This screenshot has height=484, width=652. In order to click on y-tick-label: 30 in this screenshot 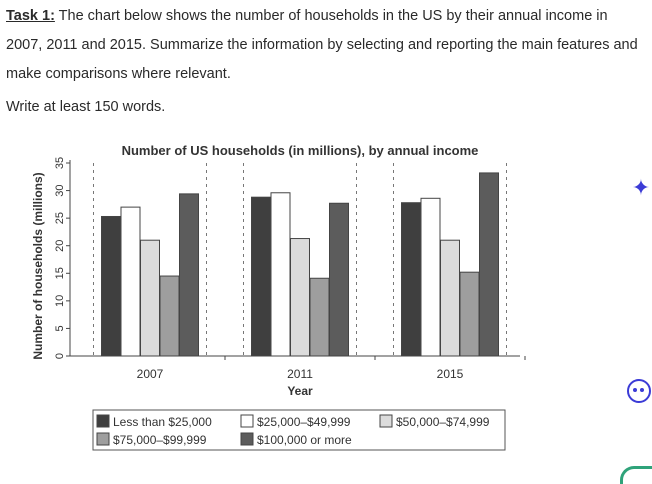, I will do `click(60, 190)`.